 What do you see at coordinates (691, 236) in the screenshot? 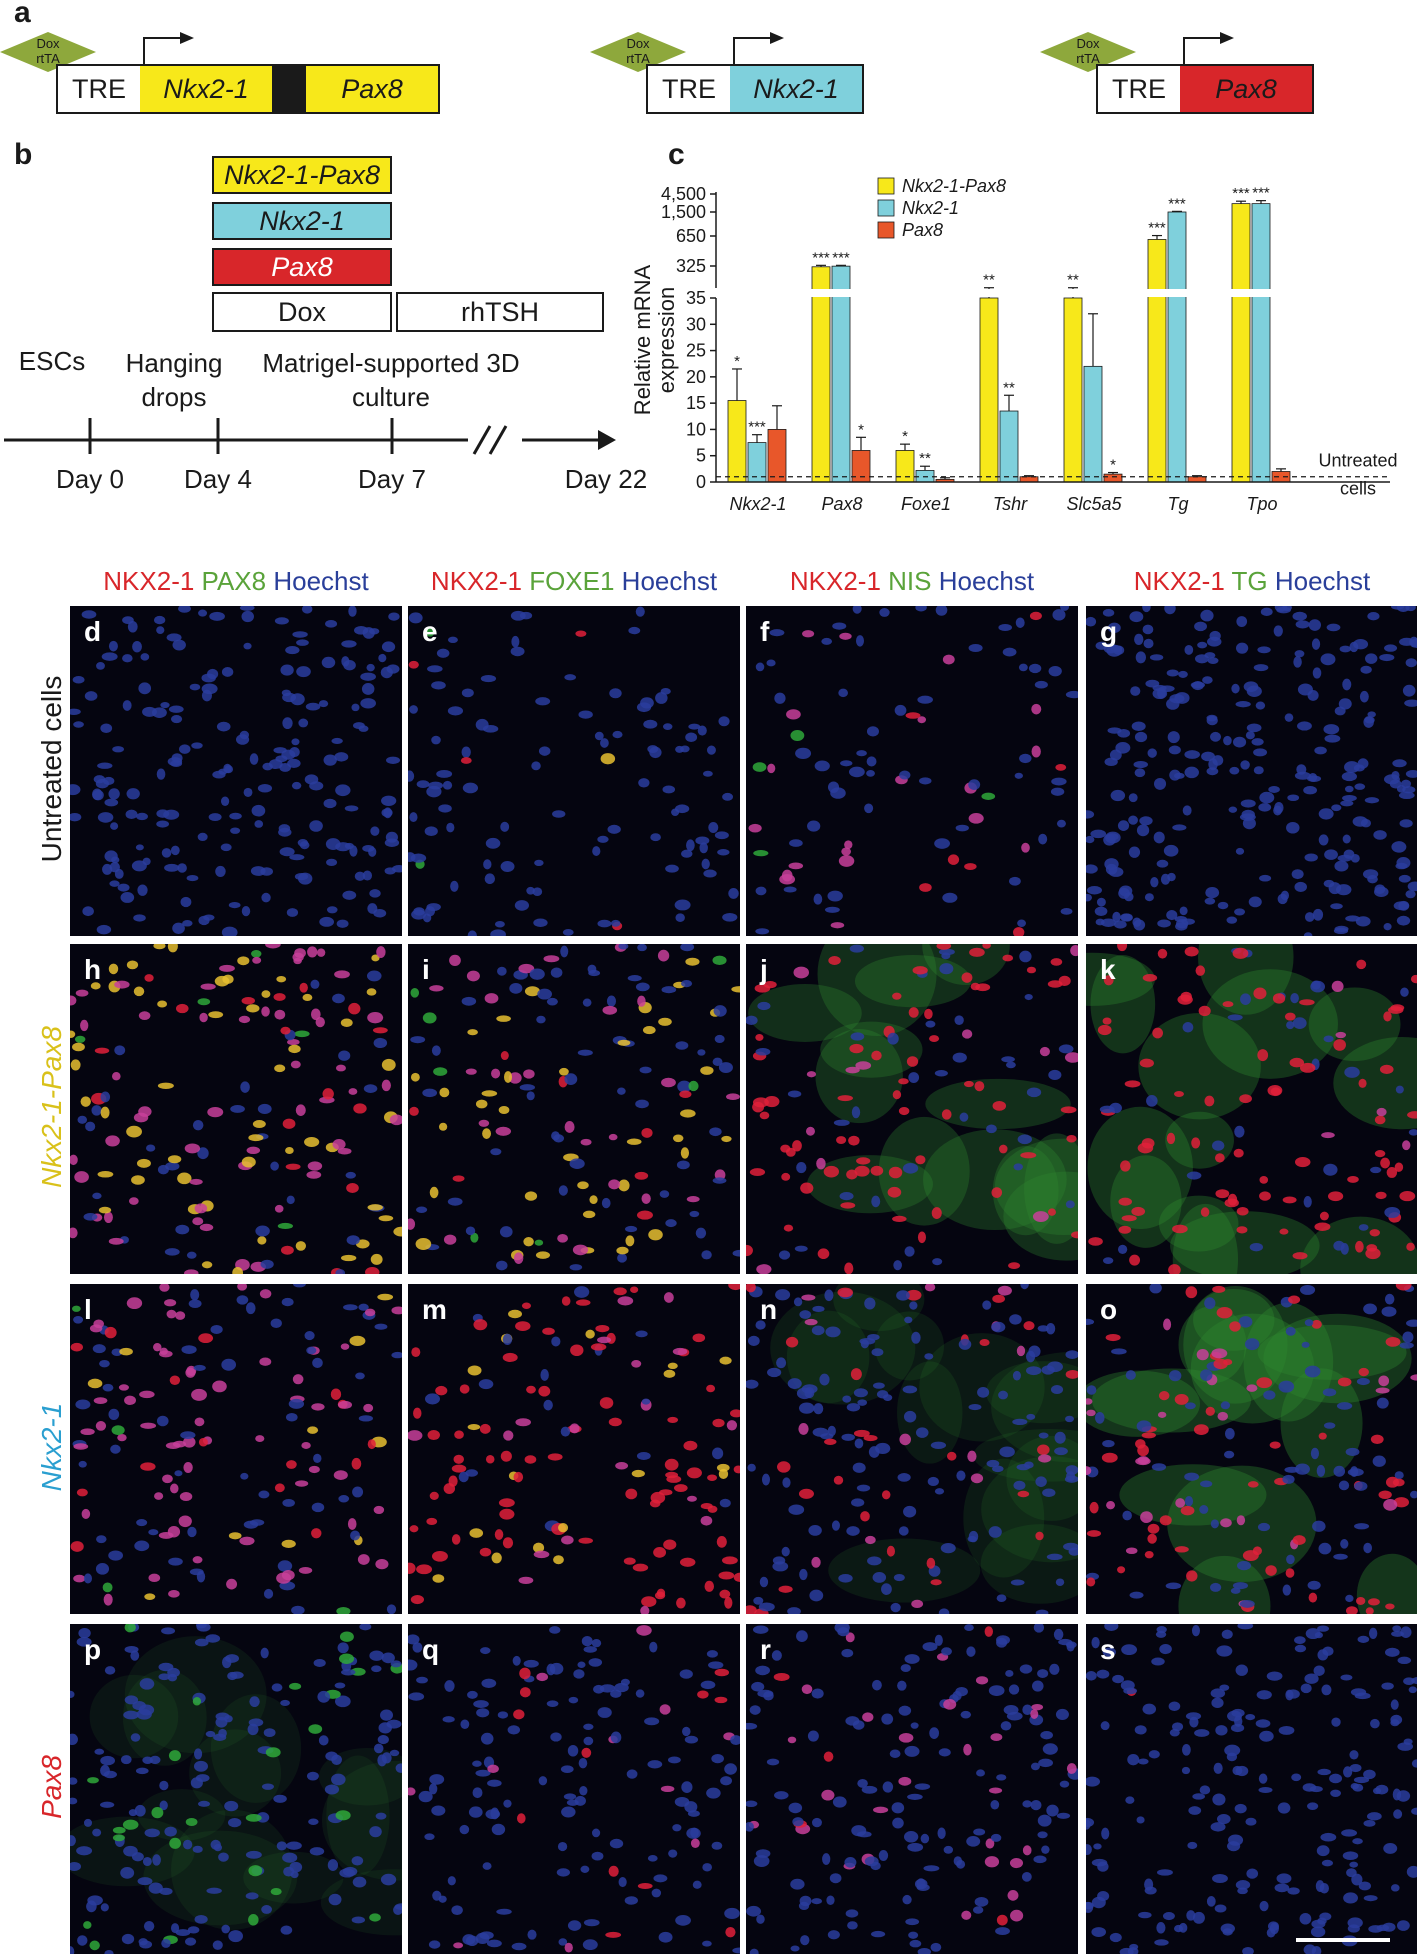
I see `y-tick-label: 650` at bounding box center [691, 236].